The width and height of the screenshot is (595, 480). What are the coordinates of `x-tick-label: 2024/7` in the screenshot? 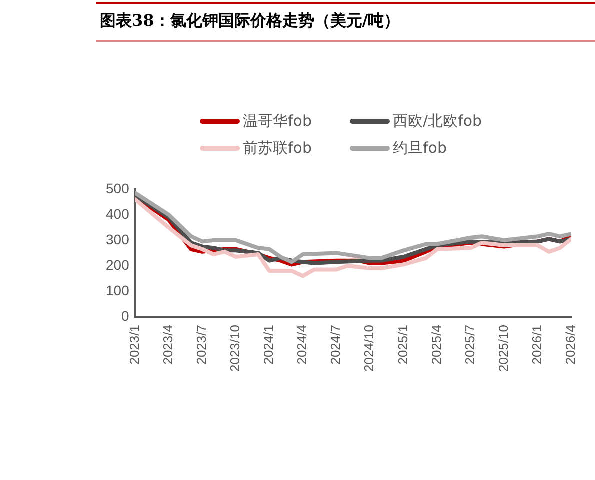 It's located at (336, 345).